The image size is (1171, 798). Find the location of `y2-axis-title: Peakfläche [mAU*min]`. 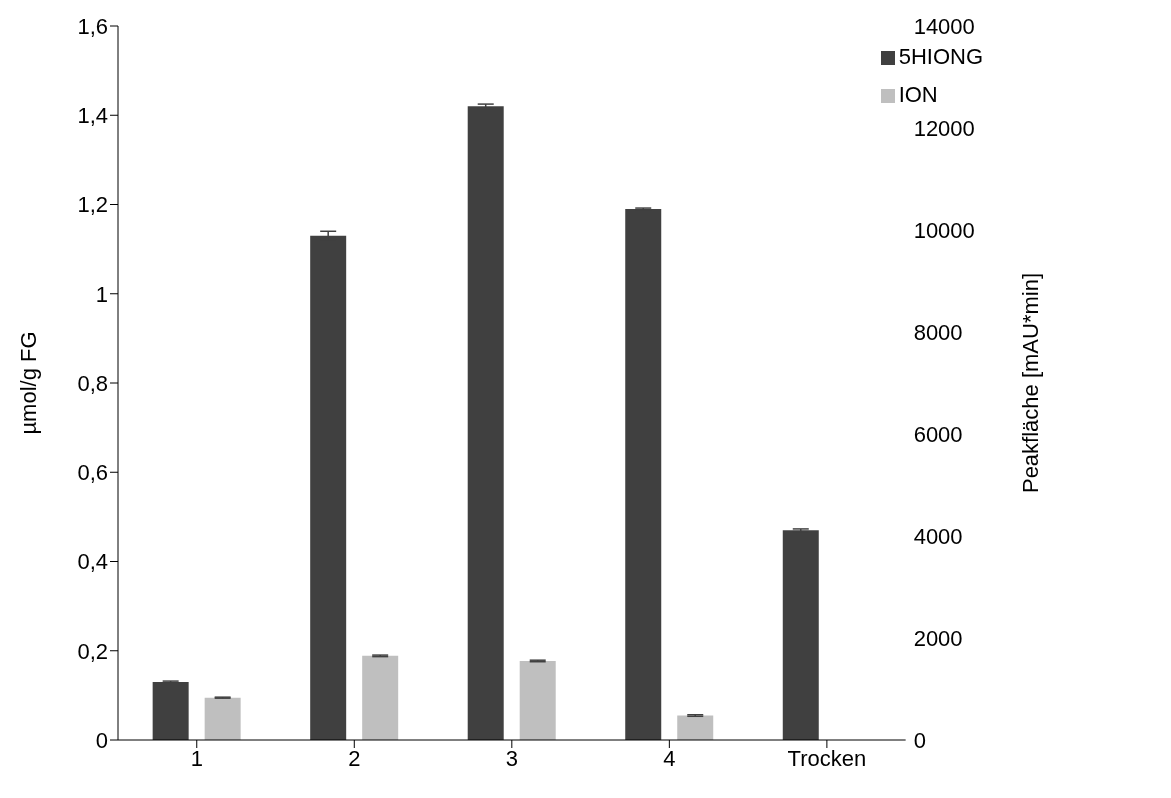

y2-axis-title: Peakfläche [mAU*min] is located at coordinates (1031, 383).